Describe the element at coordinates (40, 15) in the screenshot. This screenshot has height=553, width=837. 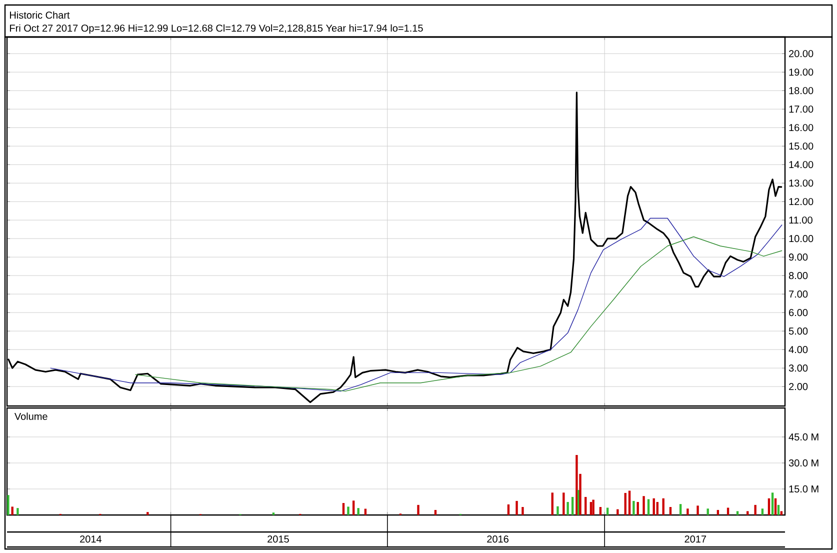
I see `chart-title: Historic Chart` at that location.